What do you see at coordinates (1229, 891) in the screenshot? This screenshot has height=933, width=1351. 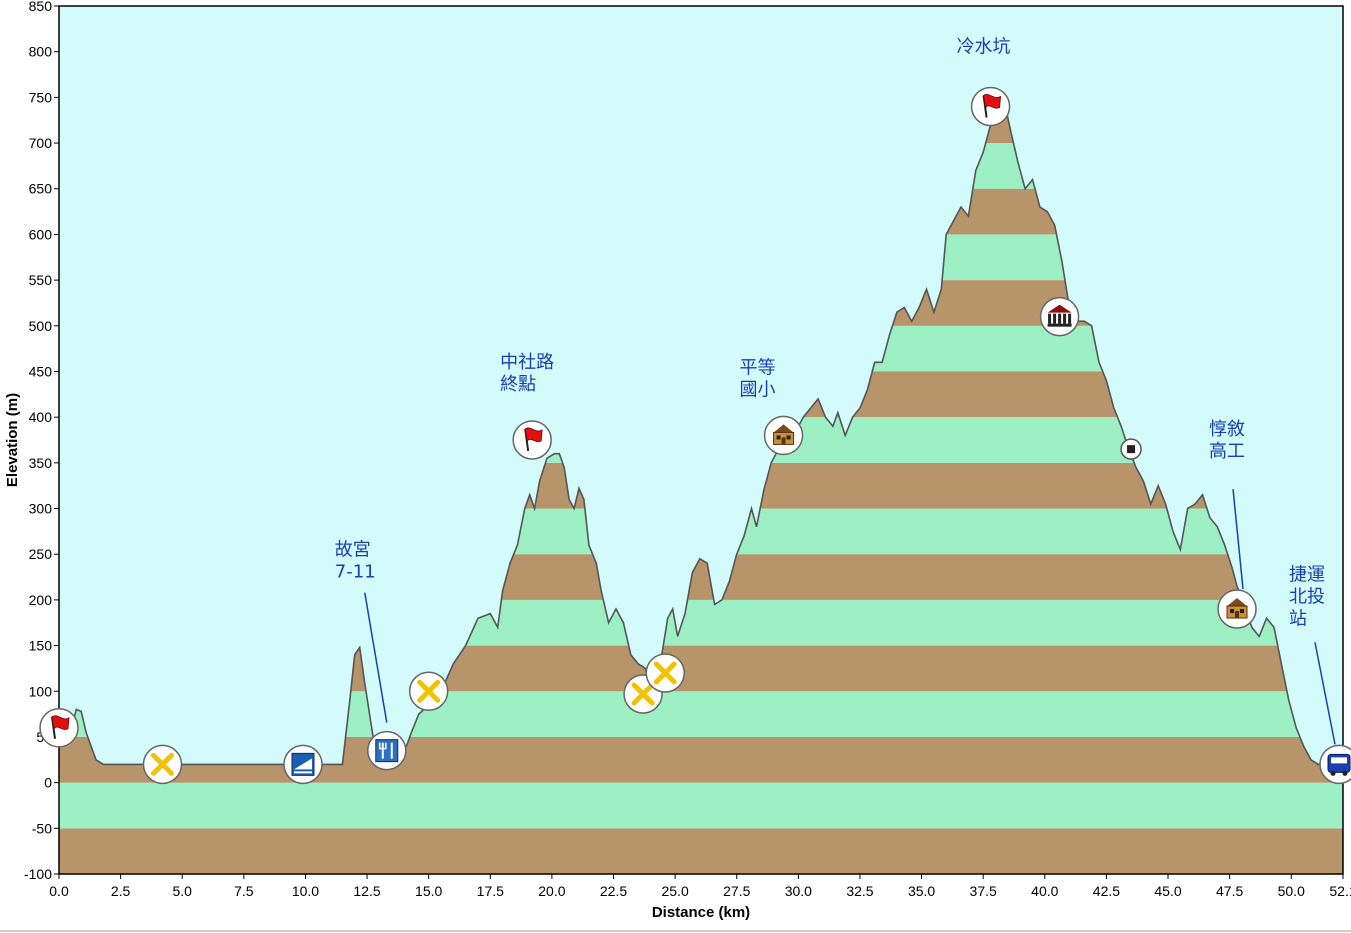 I see `x-tick-label: 47.5` at bounding box center [1229, 891].